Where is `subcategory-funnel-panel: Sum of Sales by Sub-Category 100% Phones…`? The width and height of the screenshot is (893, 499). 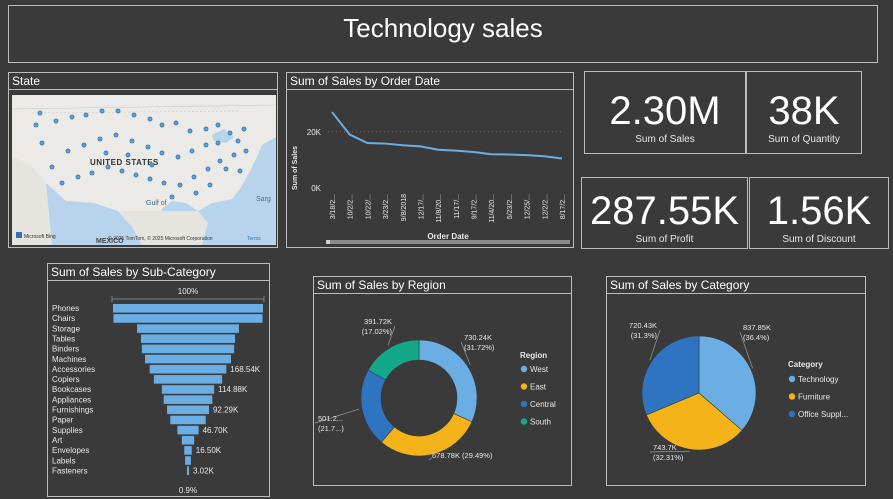
subcategory-funnel-panel: Sum of Sales by Sub-Category 100% Phones… is located at coordinates (158, 380).